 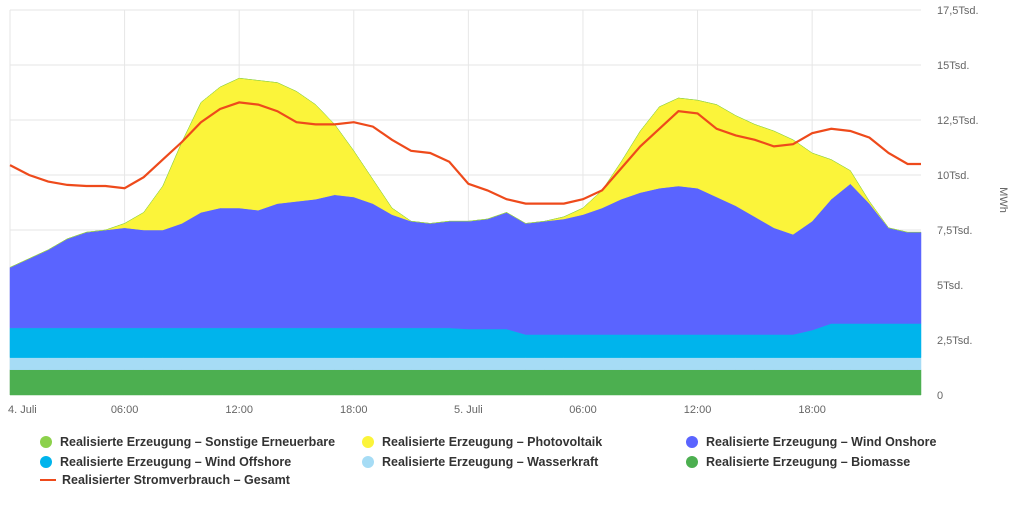 I want to click on legend-label: Realisierte Erzeugung – Wind Offshore, so click(x=176, y=462).